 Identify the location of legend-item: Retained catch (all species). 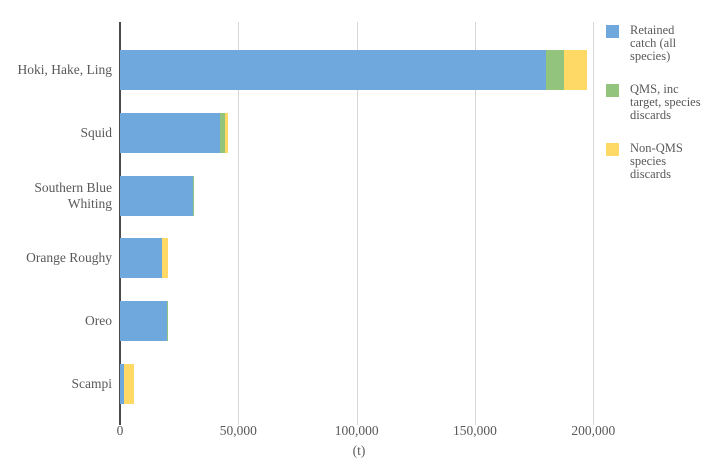
(658, 43).